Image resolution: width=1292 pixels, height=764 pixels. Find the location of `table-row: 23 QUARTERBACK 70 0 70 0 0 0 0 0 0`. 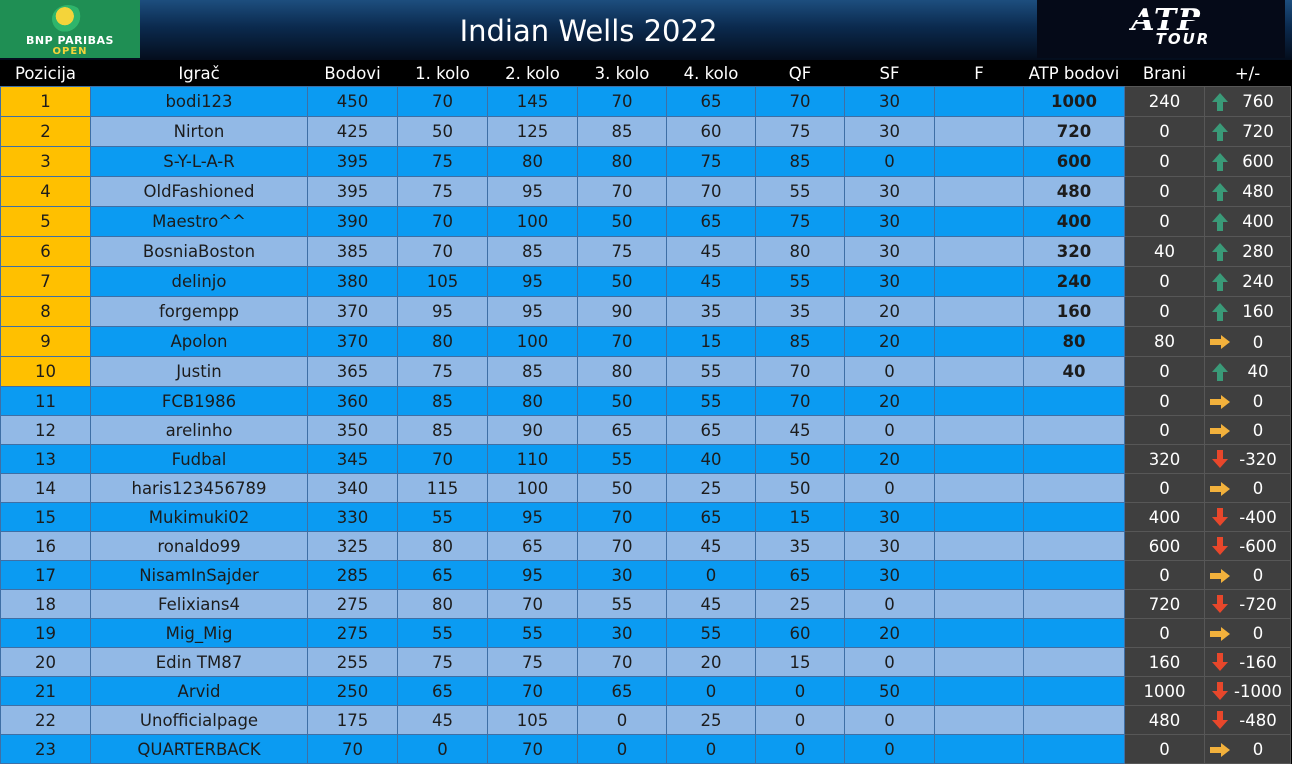

table-row: 23 QUARTERBACK 70 0 70 0 0 0 0 0 0 is located at coordinates (645, 749).